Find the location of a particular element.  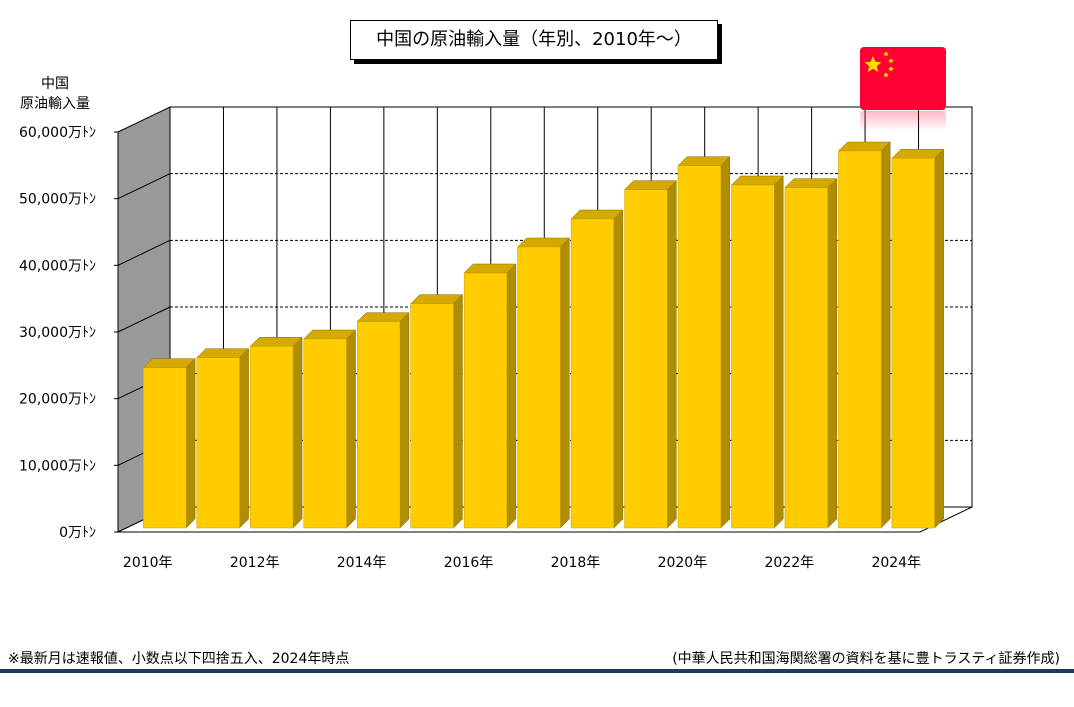

x-tick-label: 2018年 is located at coordinates (576, 563).